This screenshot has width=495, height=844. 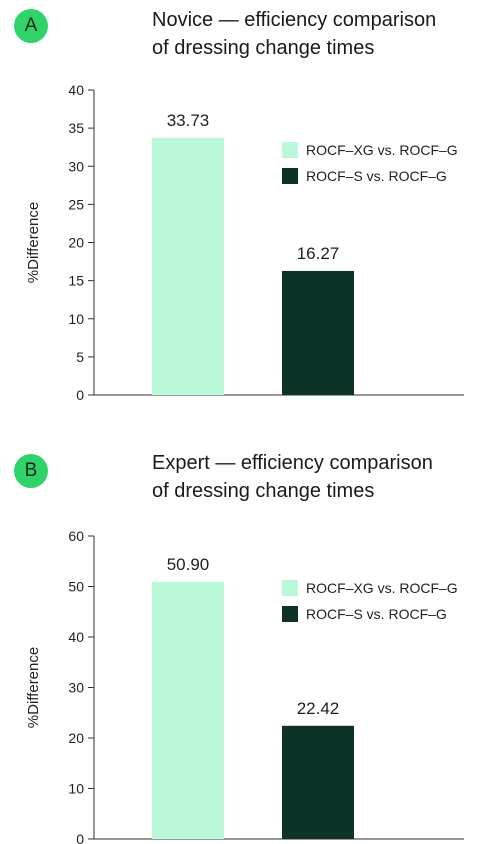 I want to click on chart-title-b-line-1: Expert — efficiency comparison, so click(x=292, y=463).